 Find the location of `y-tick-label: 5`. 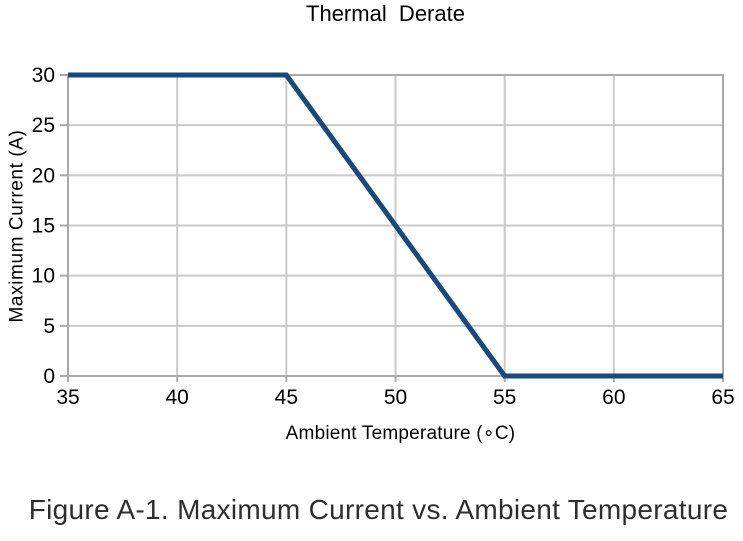

y-tick-label: 5 is located at coordinates (49, 326).